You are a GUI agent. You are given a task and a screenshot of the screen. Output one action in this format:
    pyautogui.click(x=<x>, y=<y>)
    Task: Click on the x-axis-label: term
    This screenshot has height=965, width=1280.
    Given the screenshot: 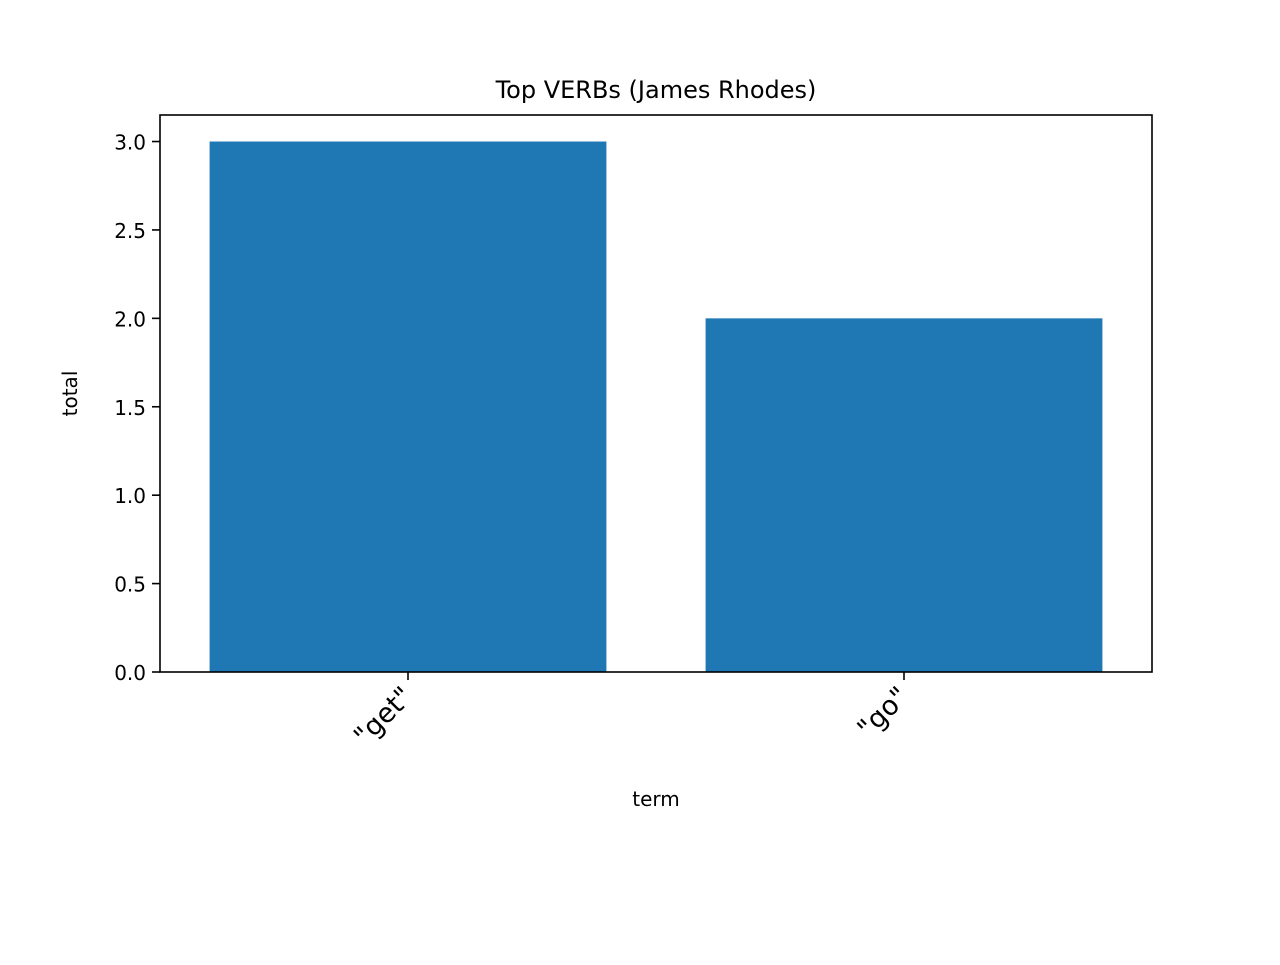 What is the action you would take?
    pyautogui.click(x=656, y=799)
    